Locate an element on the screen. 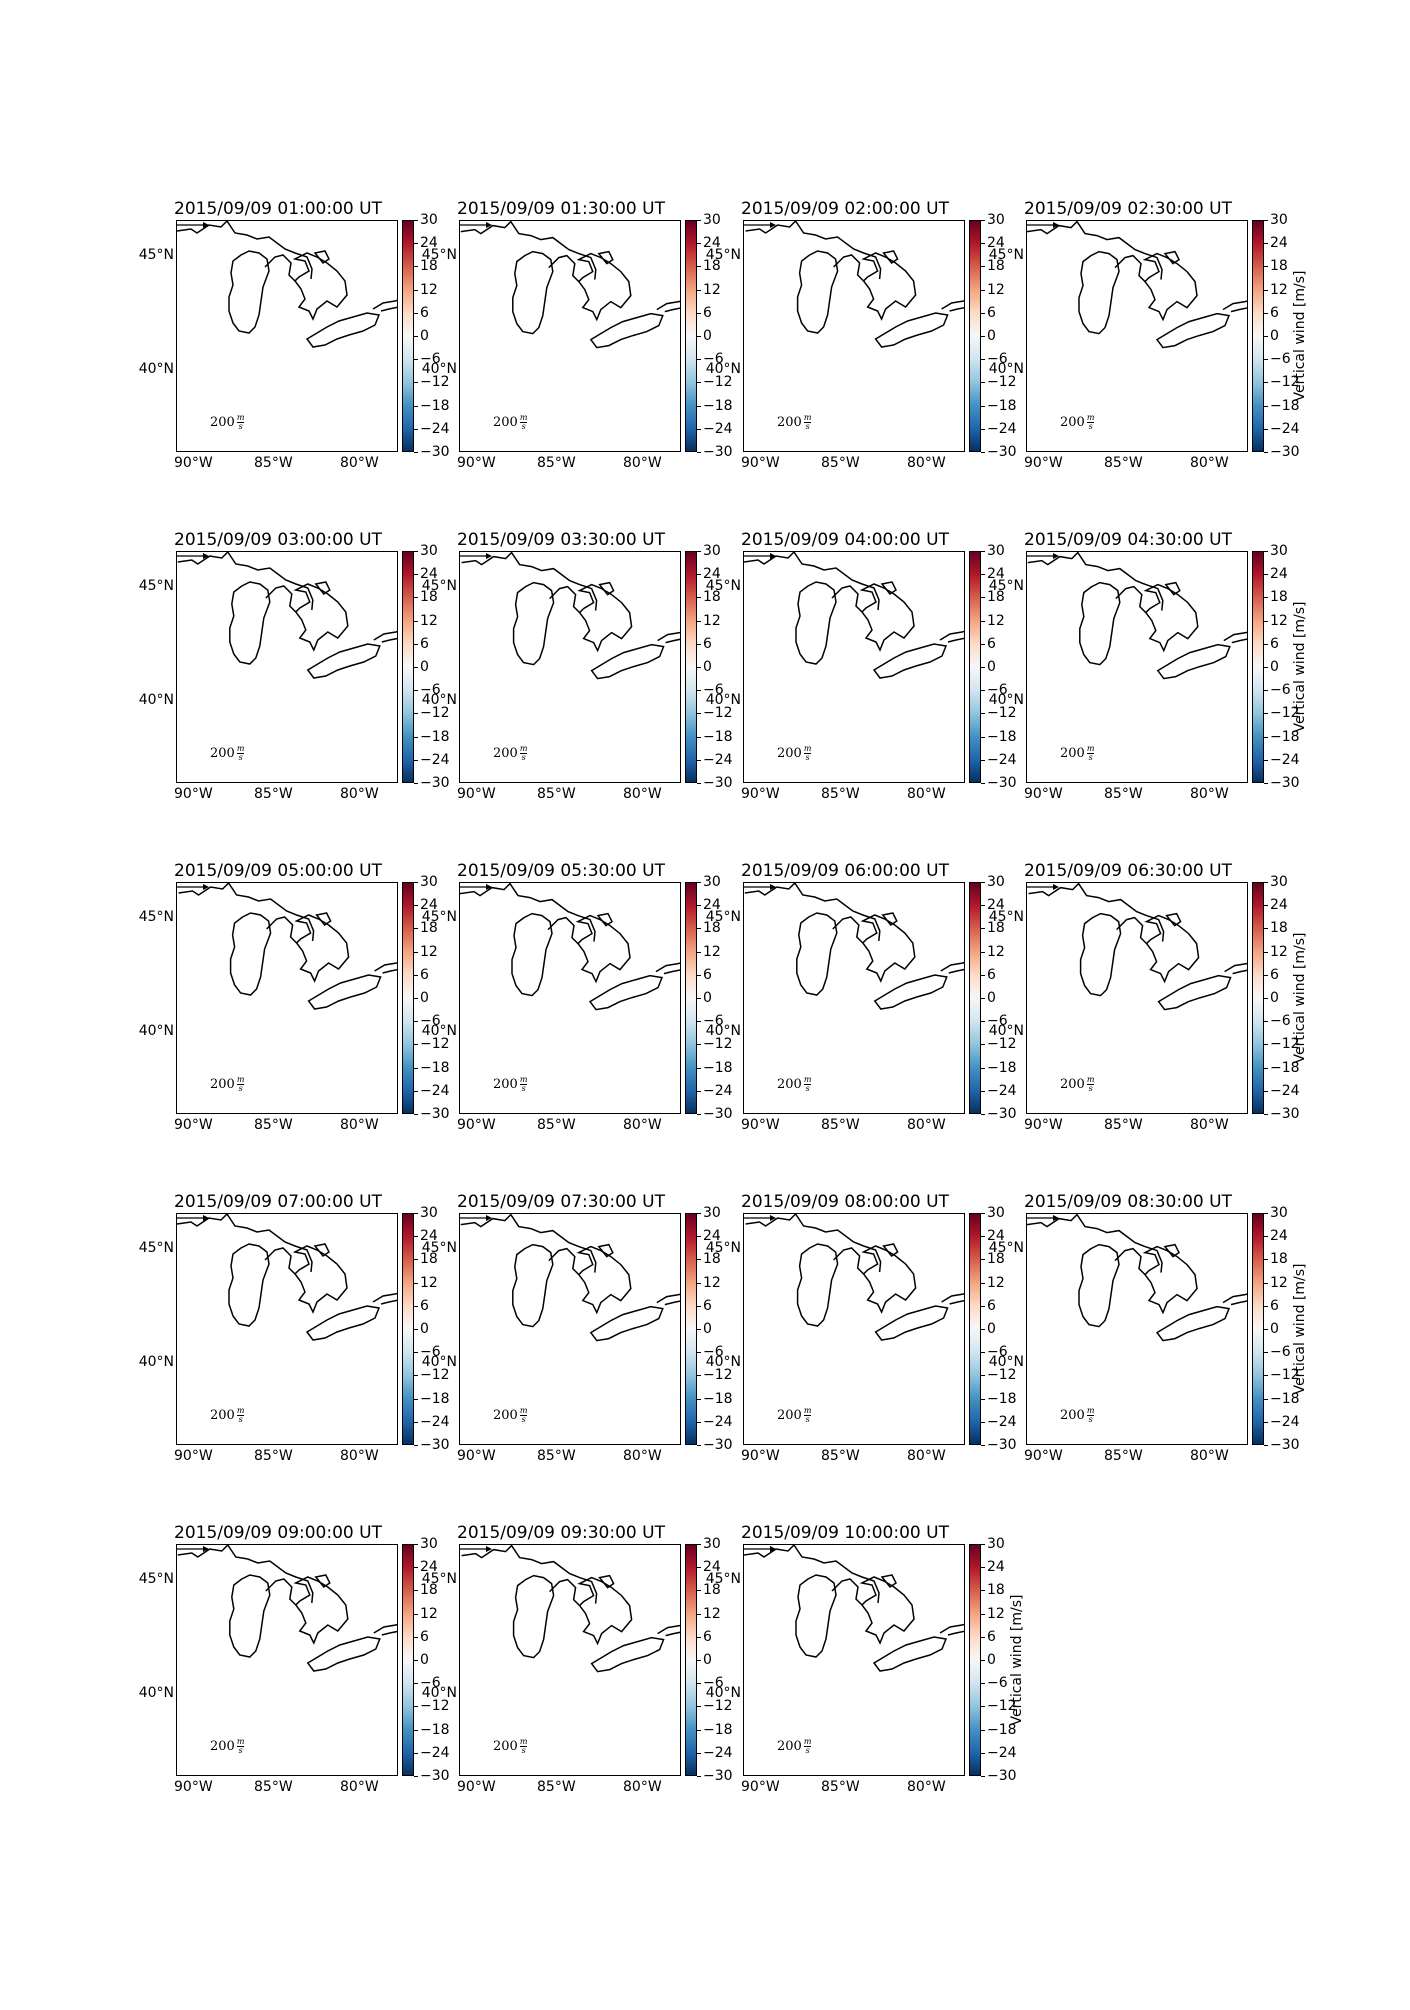 The height and width of the screenshot is (2010, 1410). colorbar-tick-label: −24 is located at coordinates (718, 760).